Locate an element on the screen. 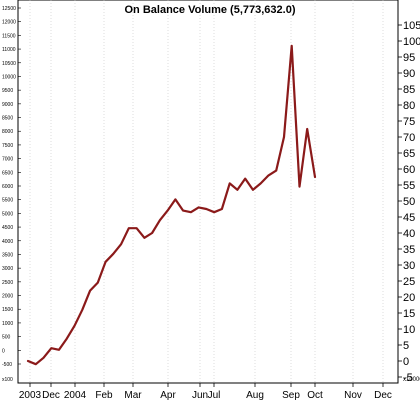 The width and height of the screenshot is (420, 400). right-tick-label: 20 is located at coordinates (409, 298).